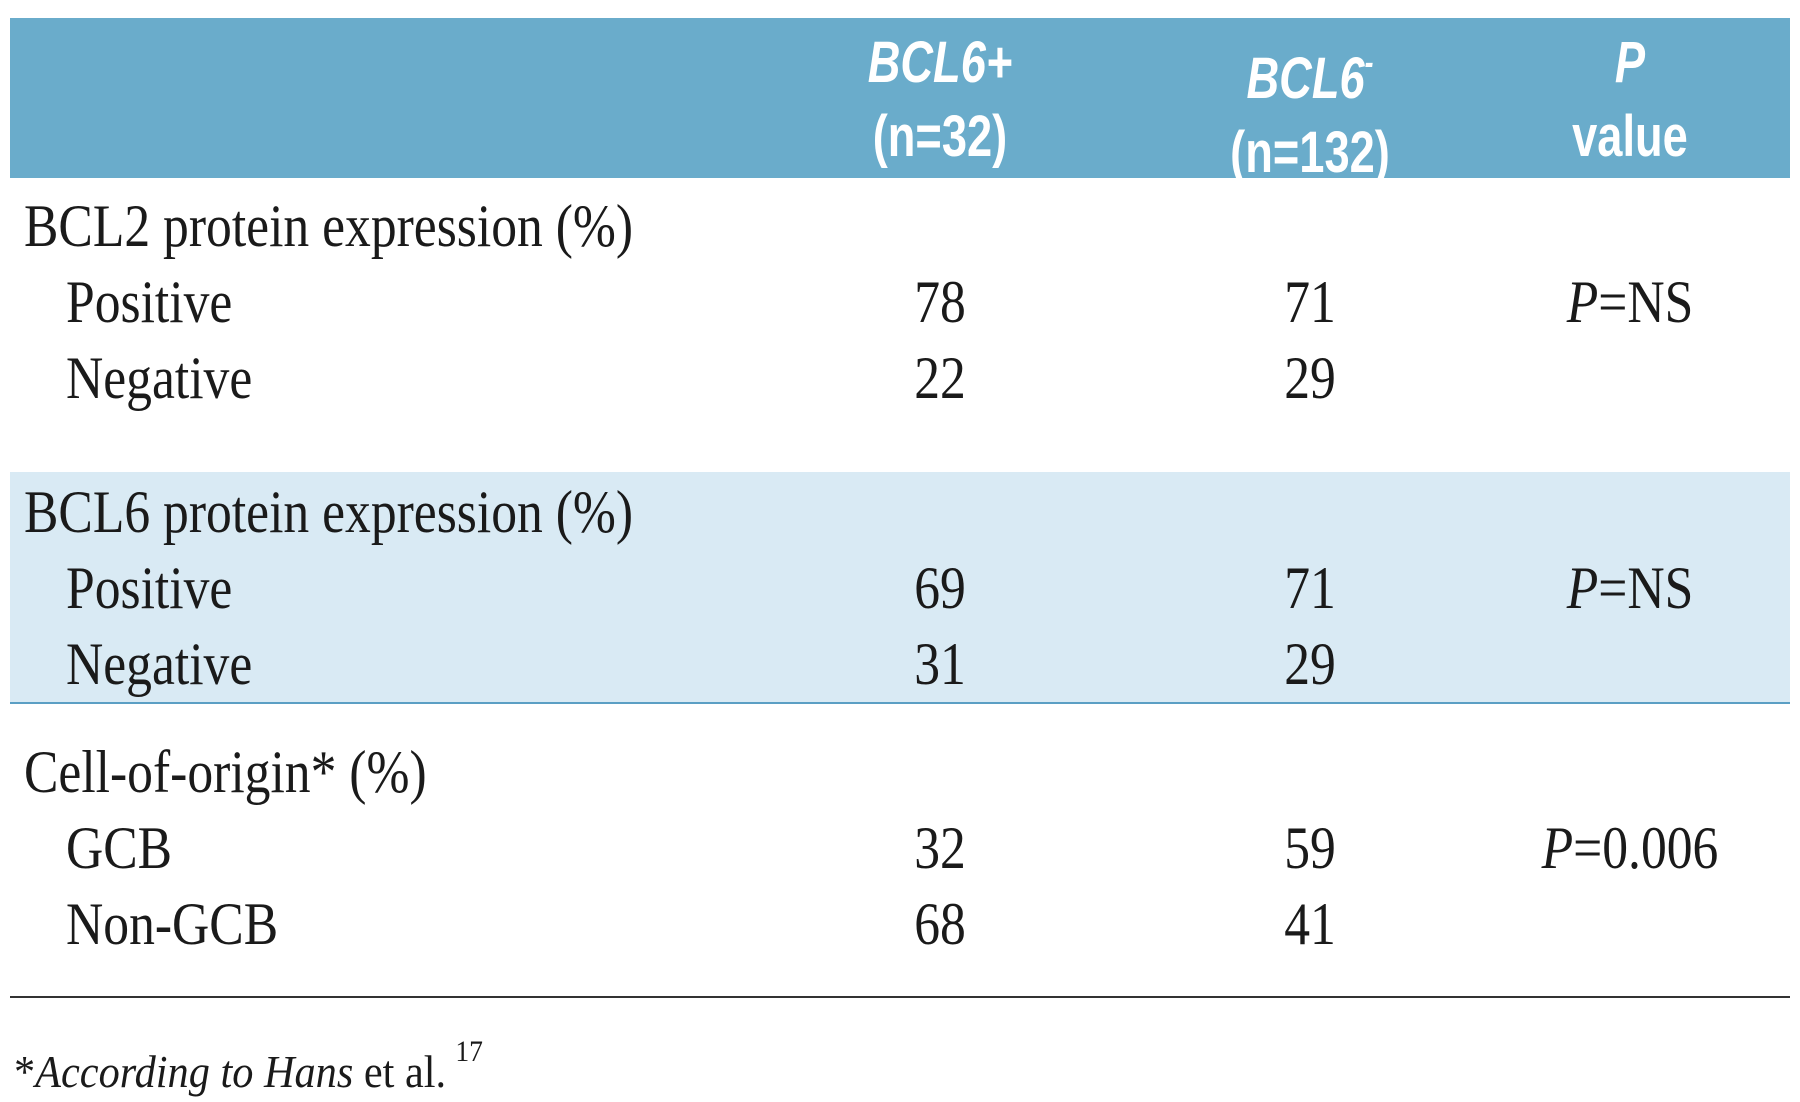 Image resolution: width=1800 pixels, height=1102 pixels. I want to click on p-rest: =0.006, so click(1646, 848).